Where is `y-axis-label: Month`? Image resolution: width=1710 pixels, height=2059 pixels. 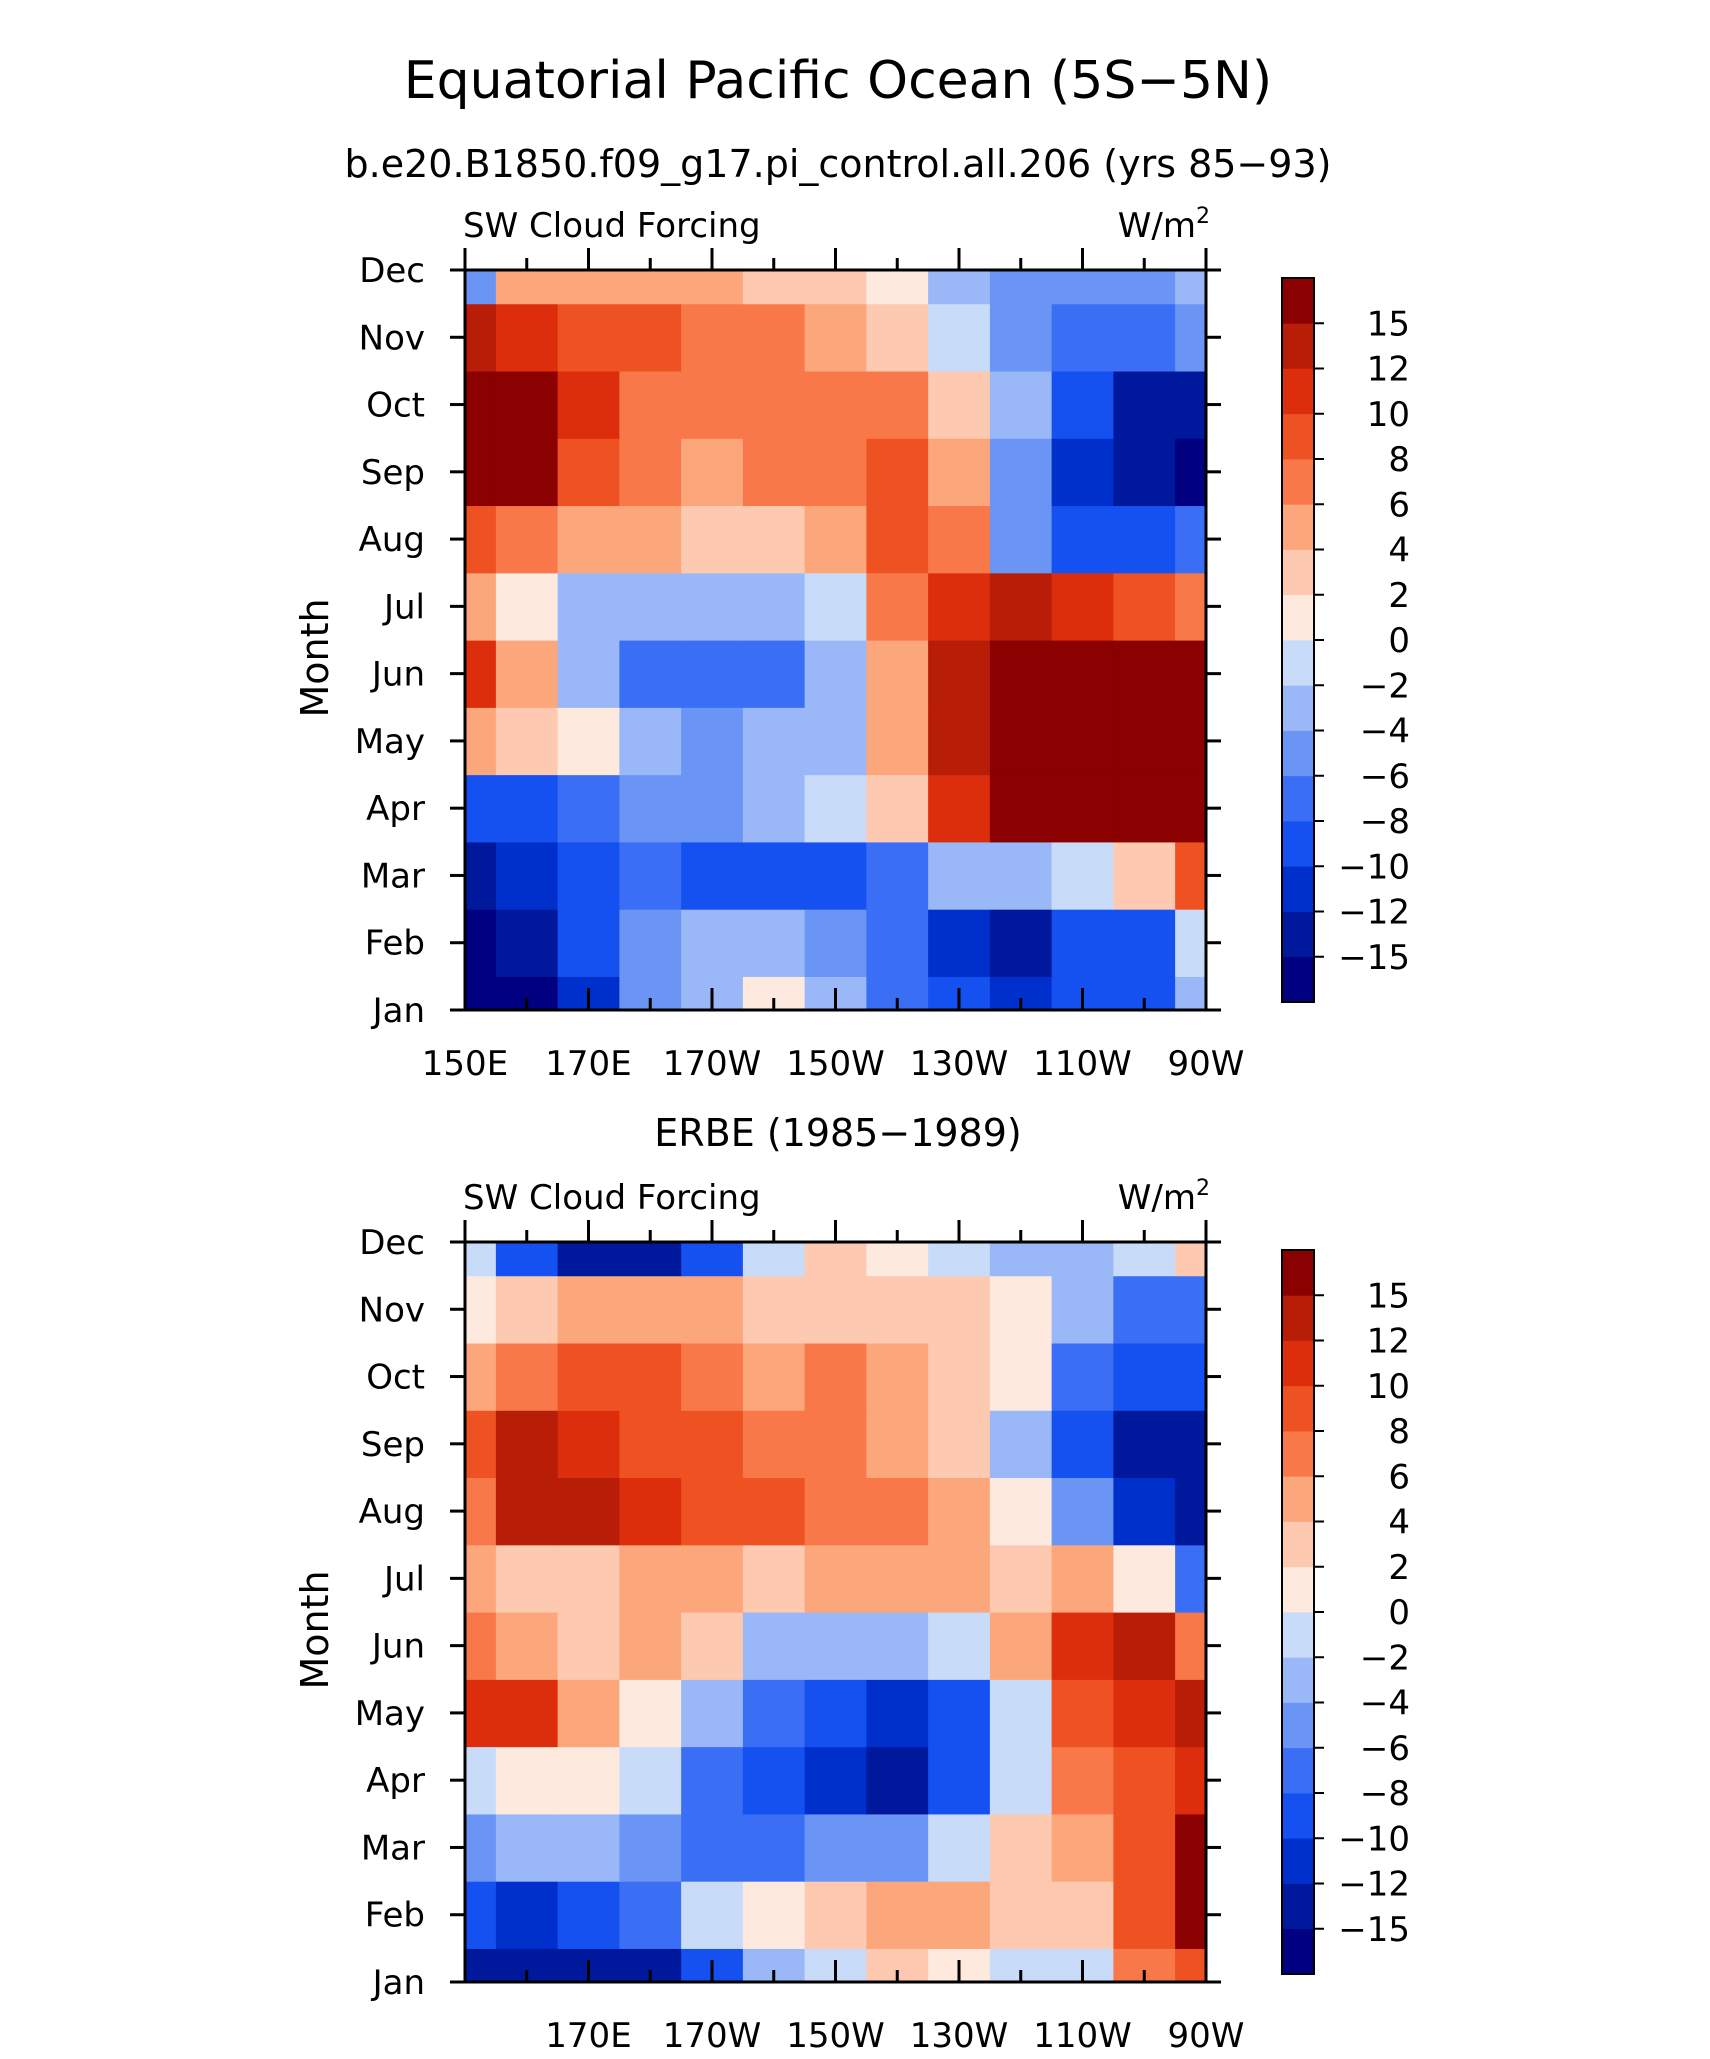
y-axis-label: Month is located at coordinates (315, 1629).